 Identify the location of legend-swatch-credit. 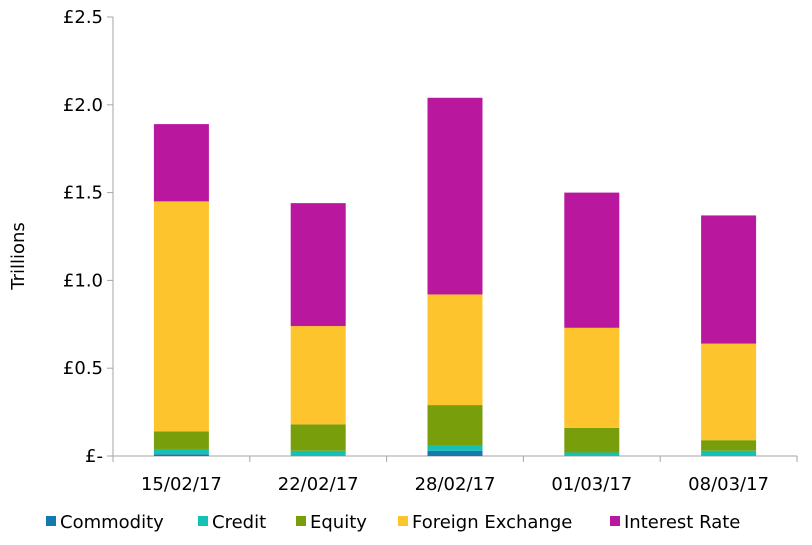
(203, 521).